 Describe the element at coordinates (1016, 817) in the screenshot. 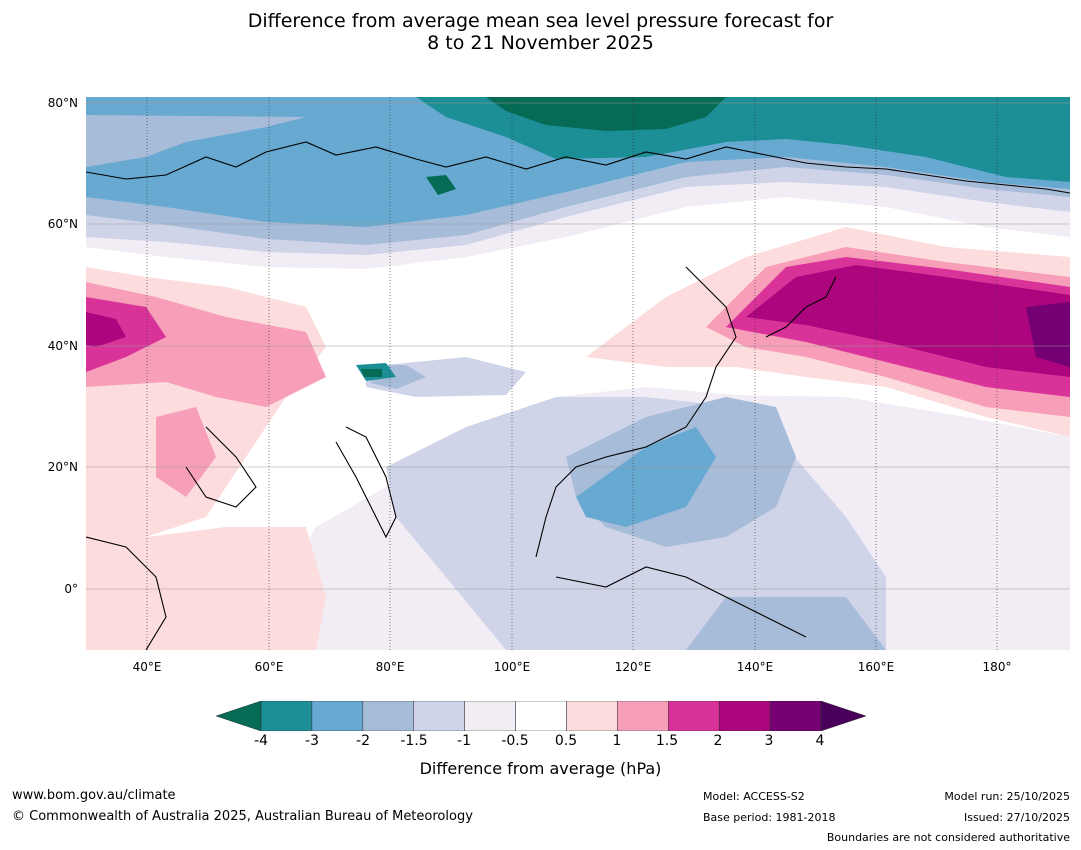

I see `footer-issued: Issued: 27/10/2025` at that location.